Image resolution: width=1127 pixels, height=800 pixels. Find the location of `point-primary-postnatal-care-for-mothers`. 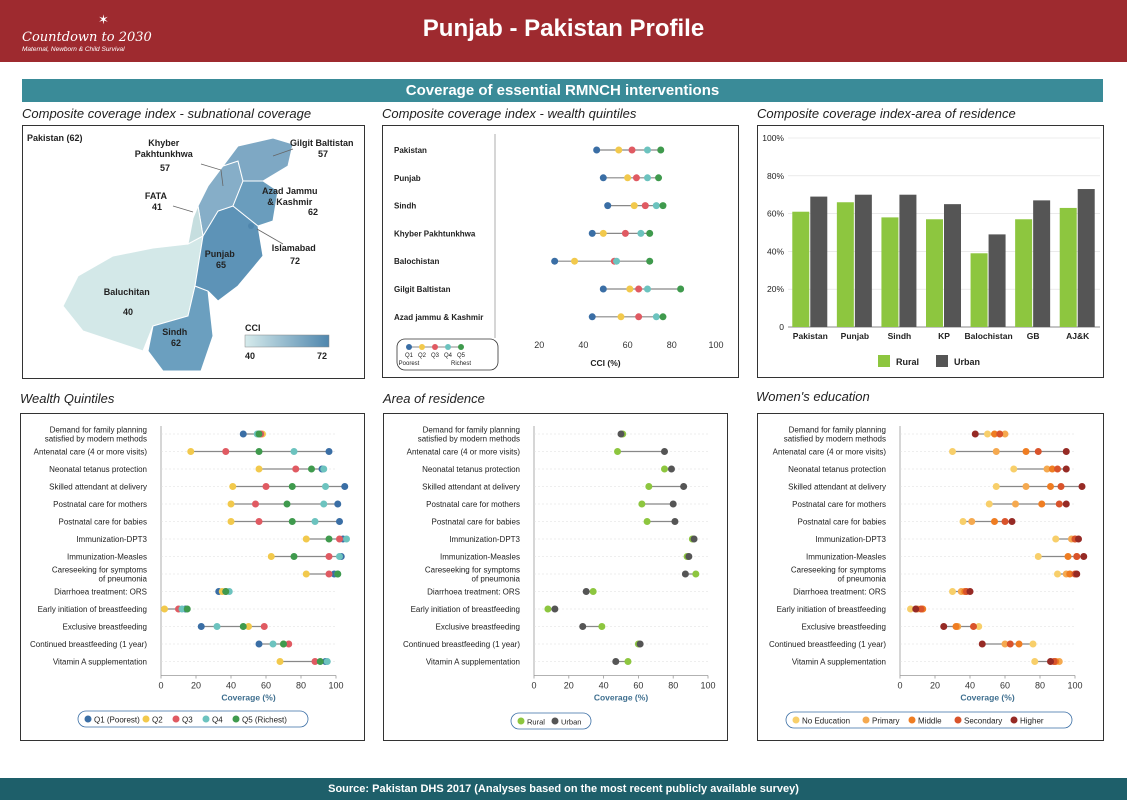

point-primary-postnatal-care-for-mothers is located at coordinates (1015, 504).